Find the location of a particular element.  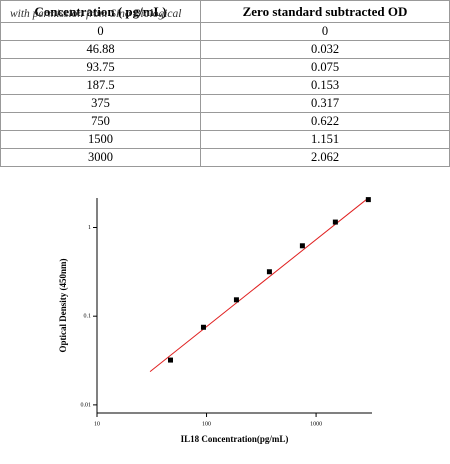

y-tick-label: 0.1 is located at coordinates (88, 317).